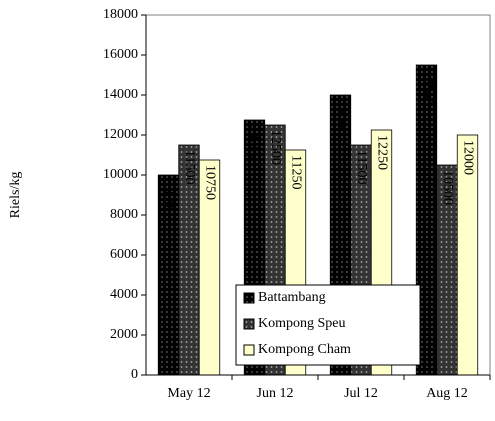 The height and width of the screenshot is (421, 495). What do you see at coordinates (209, 182) in the screenshot?
I see `data-label: 10750` at bounding box center [209, 182].